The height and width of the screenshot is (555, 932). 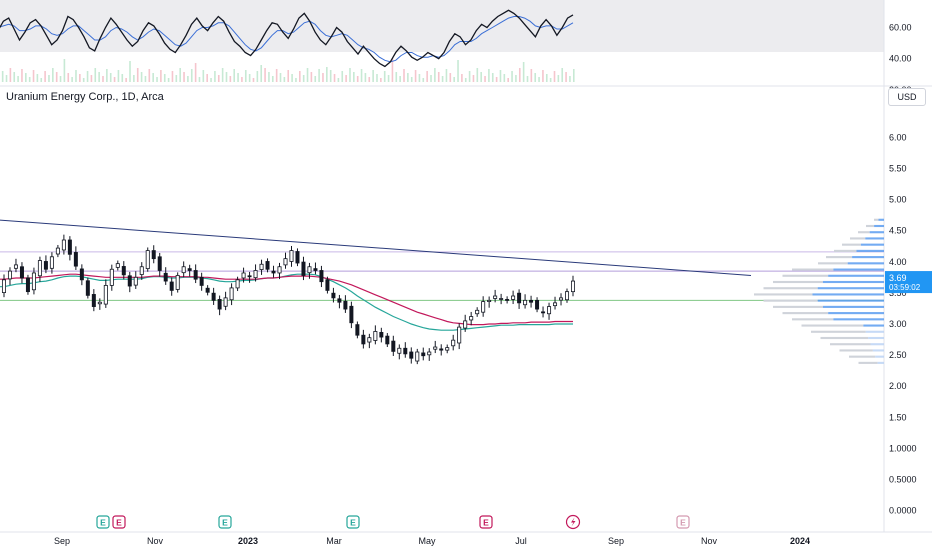 What do you see at coordinates (376, 247) in the screenshot?
I see `trendline` at bounding box center [376, 247].